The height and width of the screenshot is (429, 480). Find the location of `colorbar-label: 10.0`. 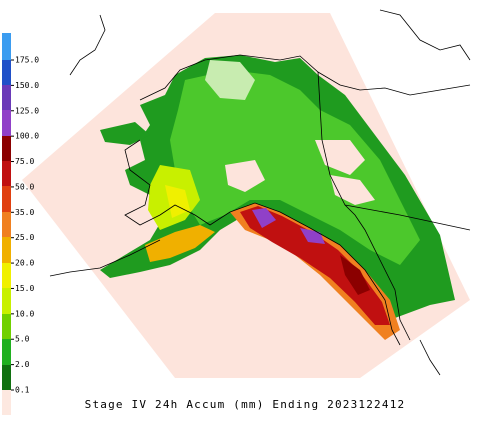

colorbar-label: 10.0 is located at coordinates (24, 313).